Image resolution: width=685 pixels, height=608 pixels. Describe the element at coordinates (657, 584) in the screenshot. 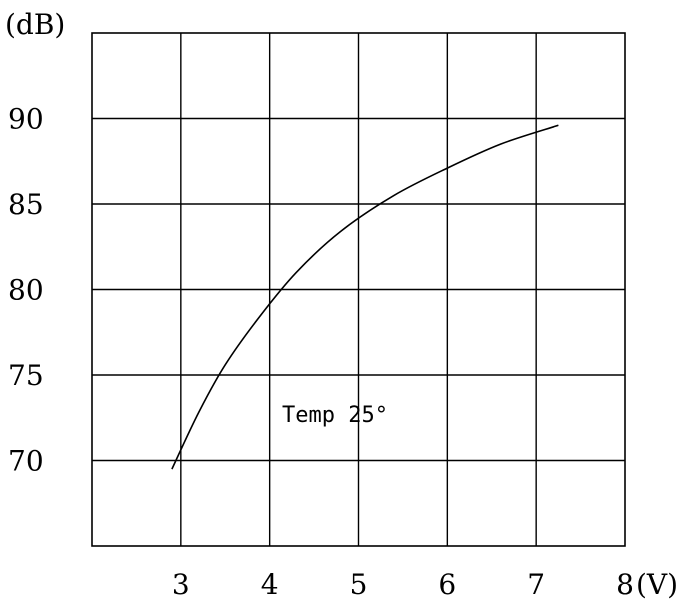

I see `x-axis-label: (V)` at that location.